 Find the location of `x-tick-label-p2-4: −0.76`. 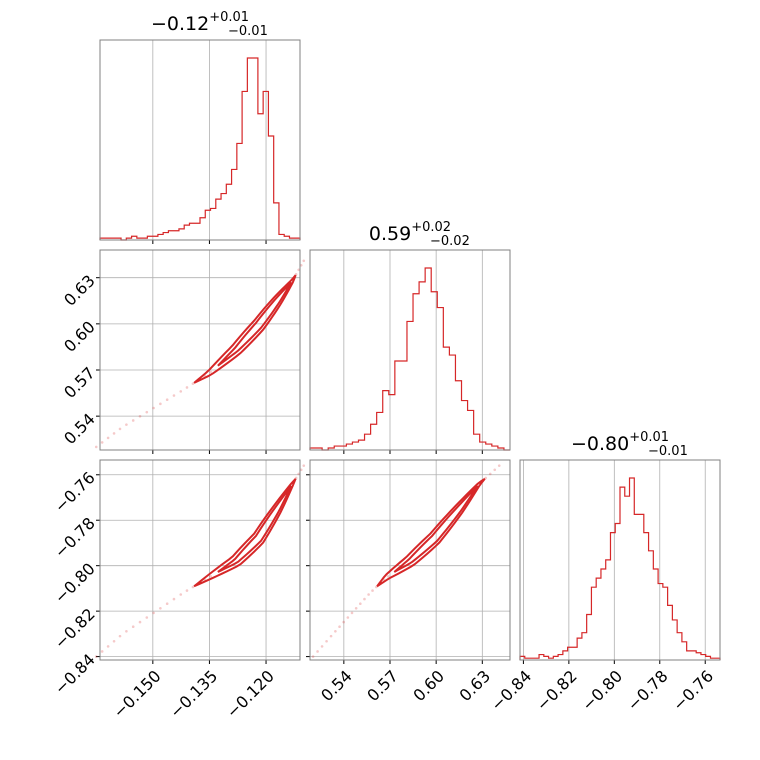

x-tick-label-p2-4: −0.76 is located at coordinates (693, 690).